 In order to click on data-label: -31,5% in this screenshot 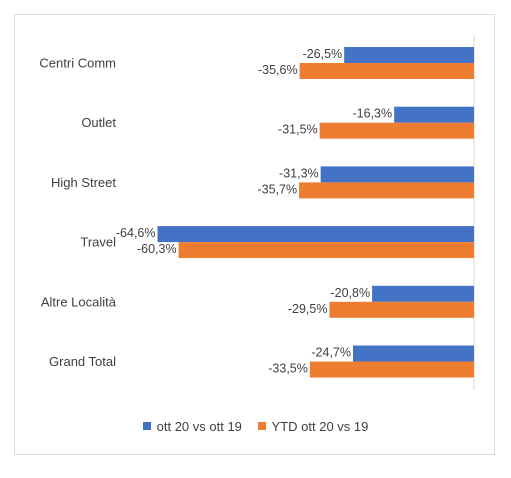, I will do `click(298, 130)`.